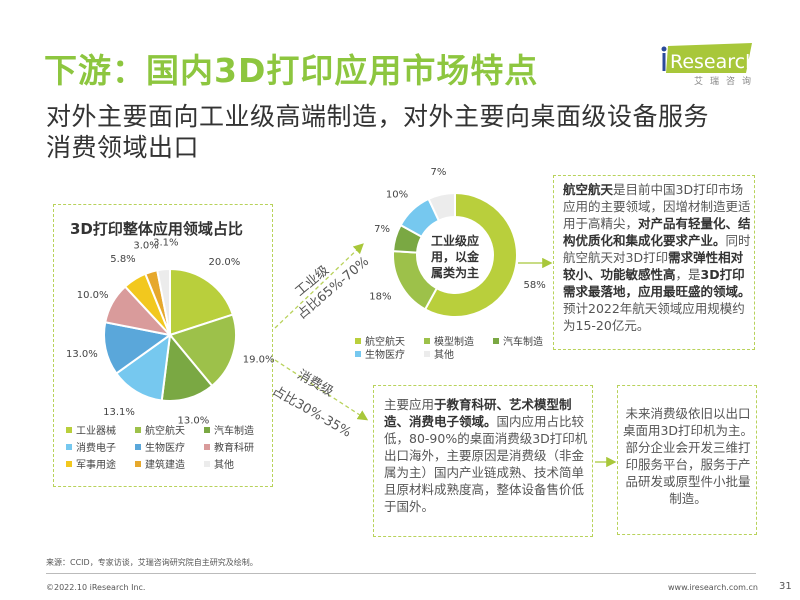 The image size is (800, 600). I want to click on slice-label: 3.1%, so click(165, 242).